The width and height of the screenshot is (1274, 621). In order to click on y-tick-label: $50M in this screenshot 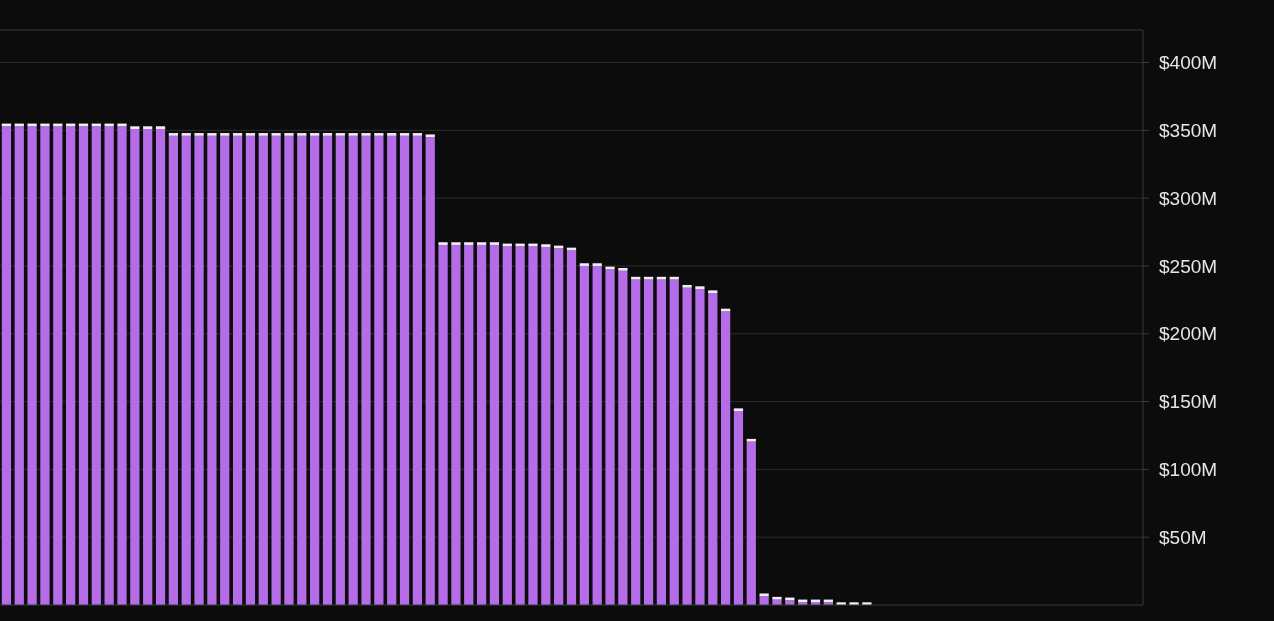, I will do `click(1183, 537)`.